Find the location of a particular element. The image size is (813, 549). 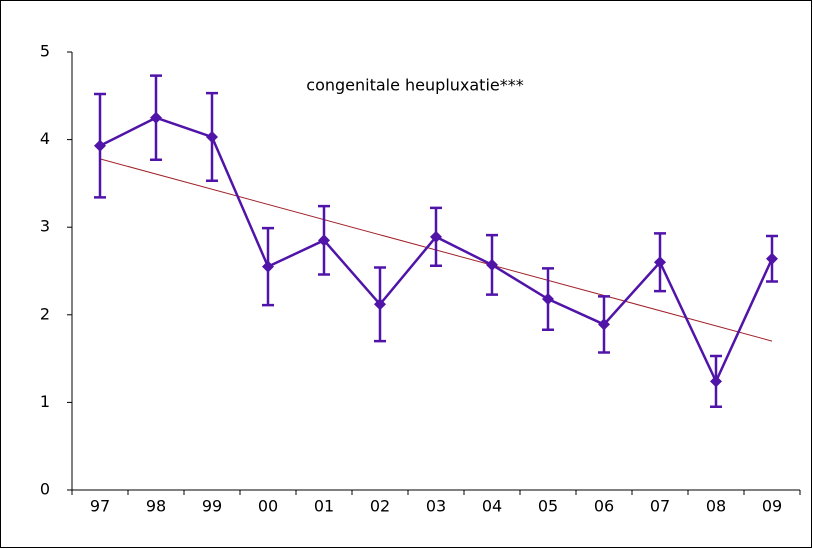

x-tick-label: 97 is located at coordinates (100, 506).